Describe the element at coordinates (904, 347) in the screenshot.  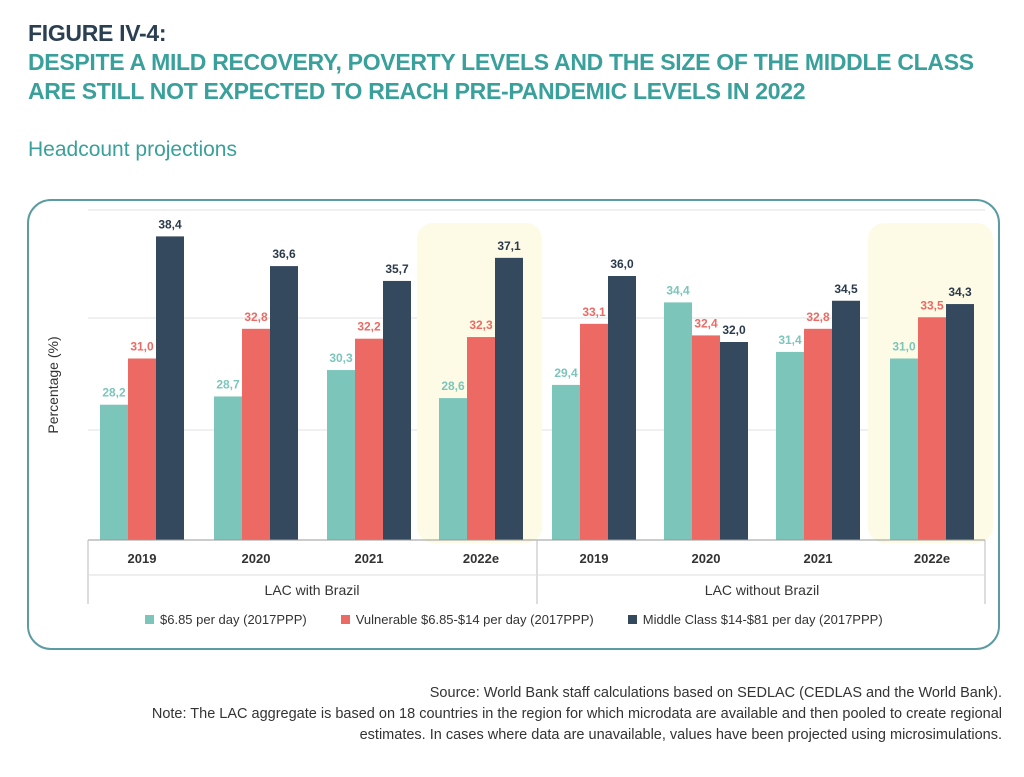
I see `data-label-poor: 31,0` at that location.